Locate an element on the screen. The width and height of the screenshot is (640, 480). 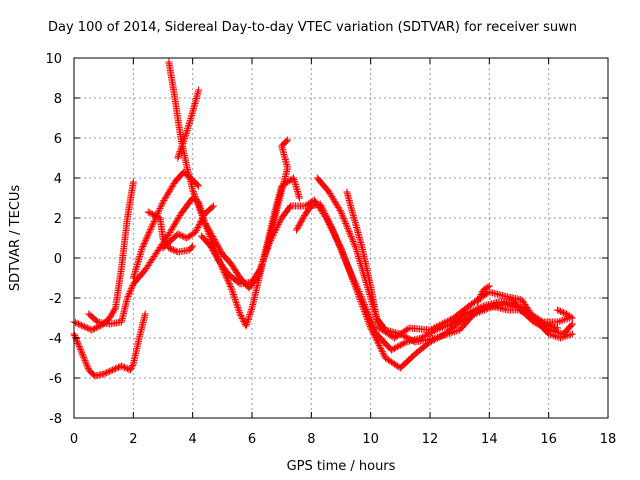
series-track-h is located at coordinates (188, 124).